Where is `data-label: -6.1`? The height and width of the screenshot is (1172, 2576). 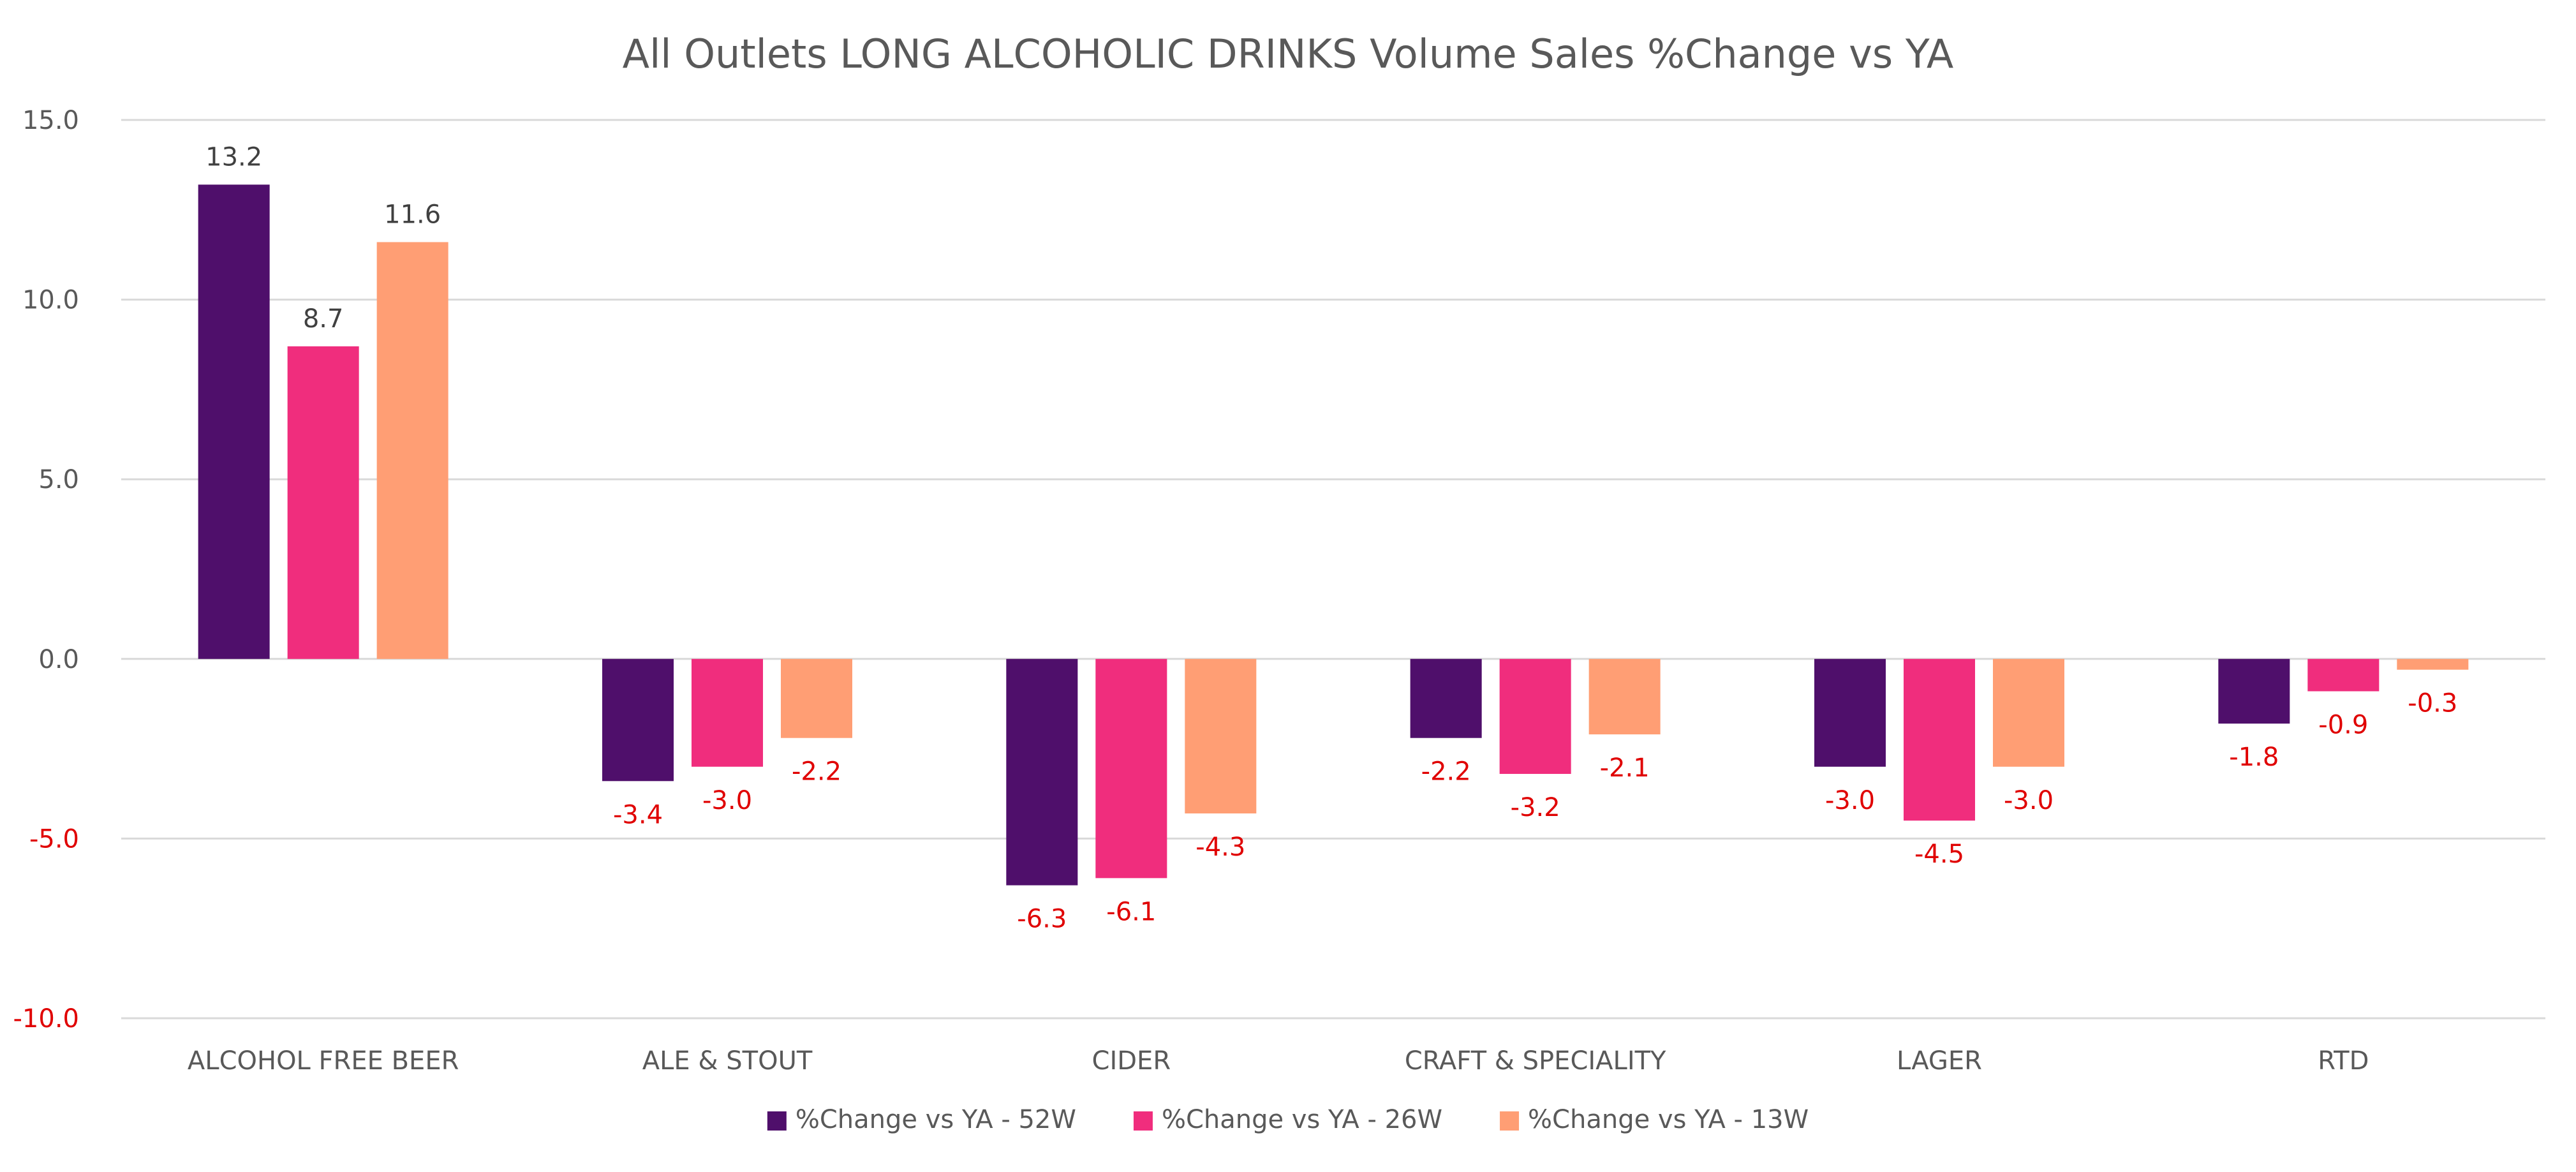 data-label: -6.1 is located at coordinates (1131, 911).